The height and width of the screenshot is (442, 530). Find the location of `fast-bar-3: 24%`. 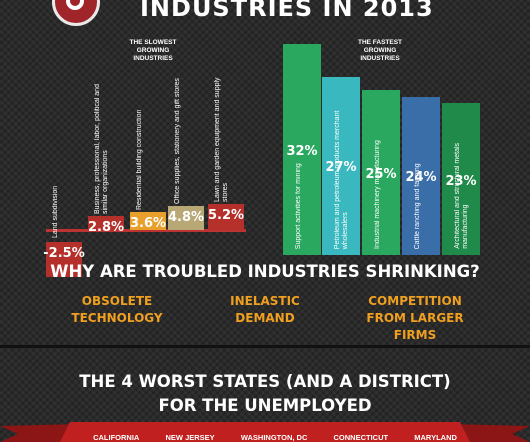

fast-bar-3: 24% is located at coordinates (421, 175).